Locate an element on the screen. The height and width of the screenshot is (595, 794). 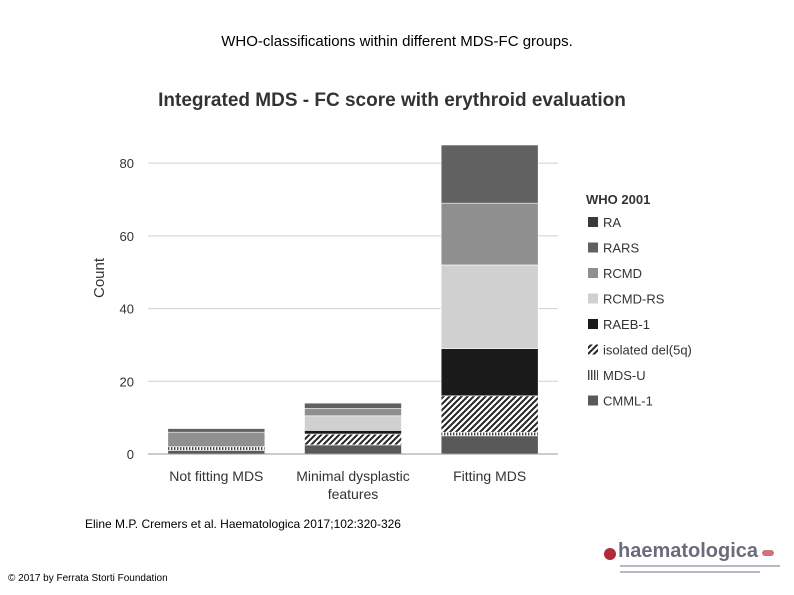
y-tick-label: 0 is located at coordinates (130, 454).